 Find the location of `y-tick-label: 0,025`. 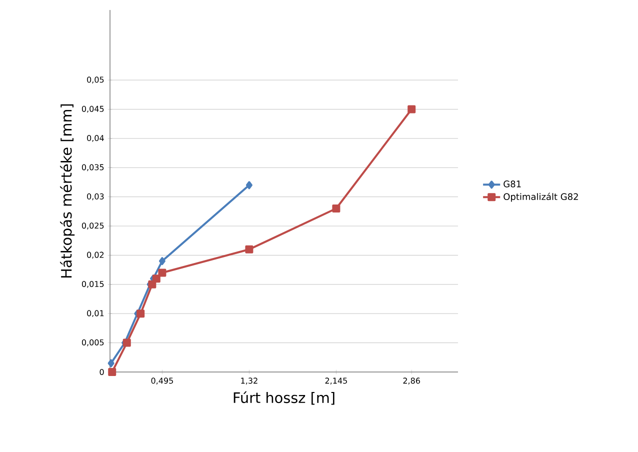

y-tick-label: 0,025 is located at coordinates (93, 226).